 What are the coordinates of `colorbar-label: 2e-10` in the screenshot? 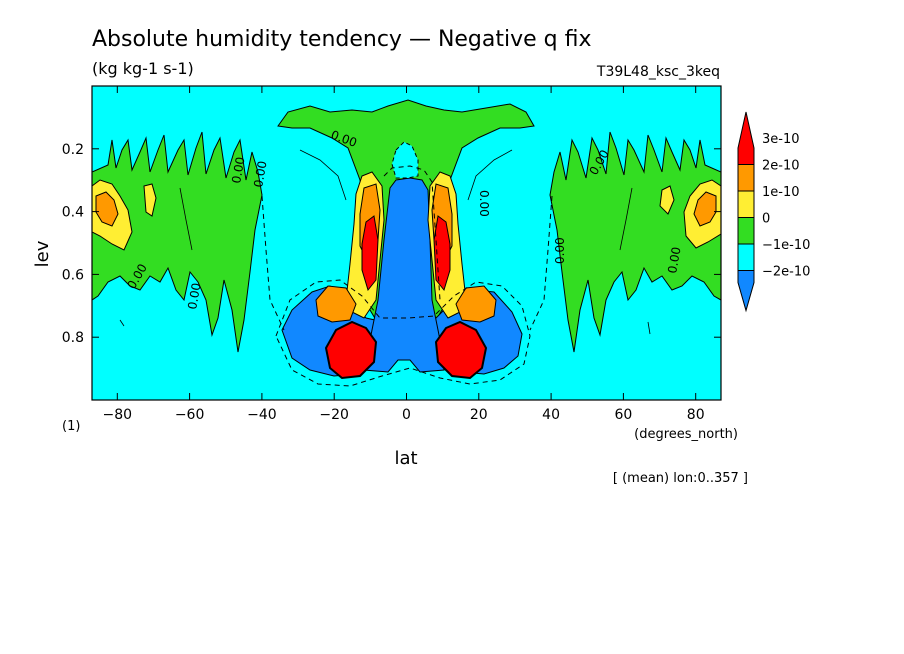 It's located at (781, 166).